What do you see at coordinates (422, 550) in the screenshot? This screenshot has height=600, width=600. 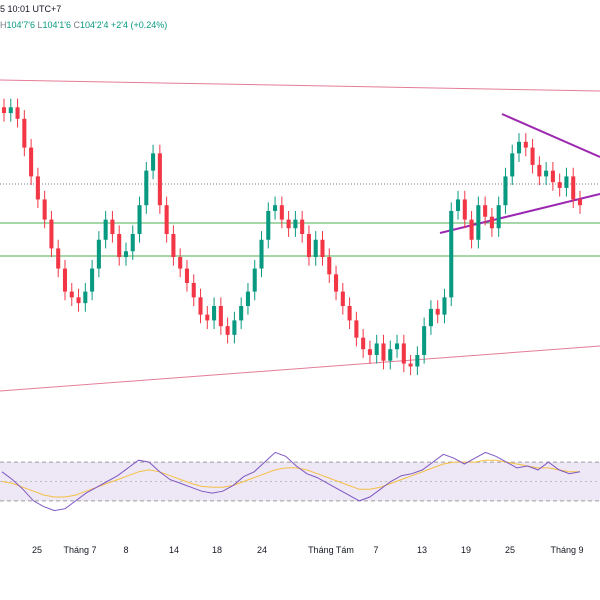 I see `x-tick-label: 13` at bounding box center [422, 550].